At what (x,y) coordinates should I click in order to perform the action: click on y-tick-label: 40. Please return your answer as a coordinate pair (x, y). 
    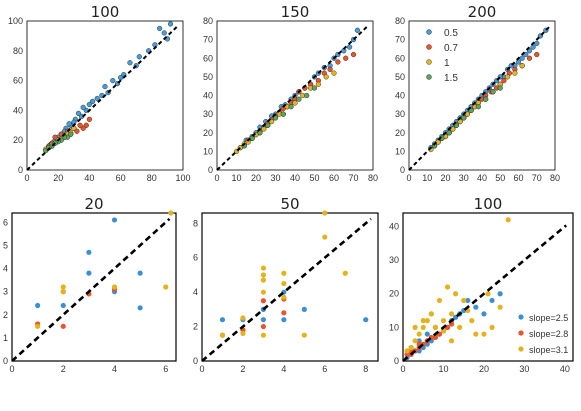
    Looking at the image, I should click on (208, 96).